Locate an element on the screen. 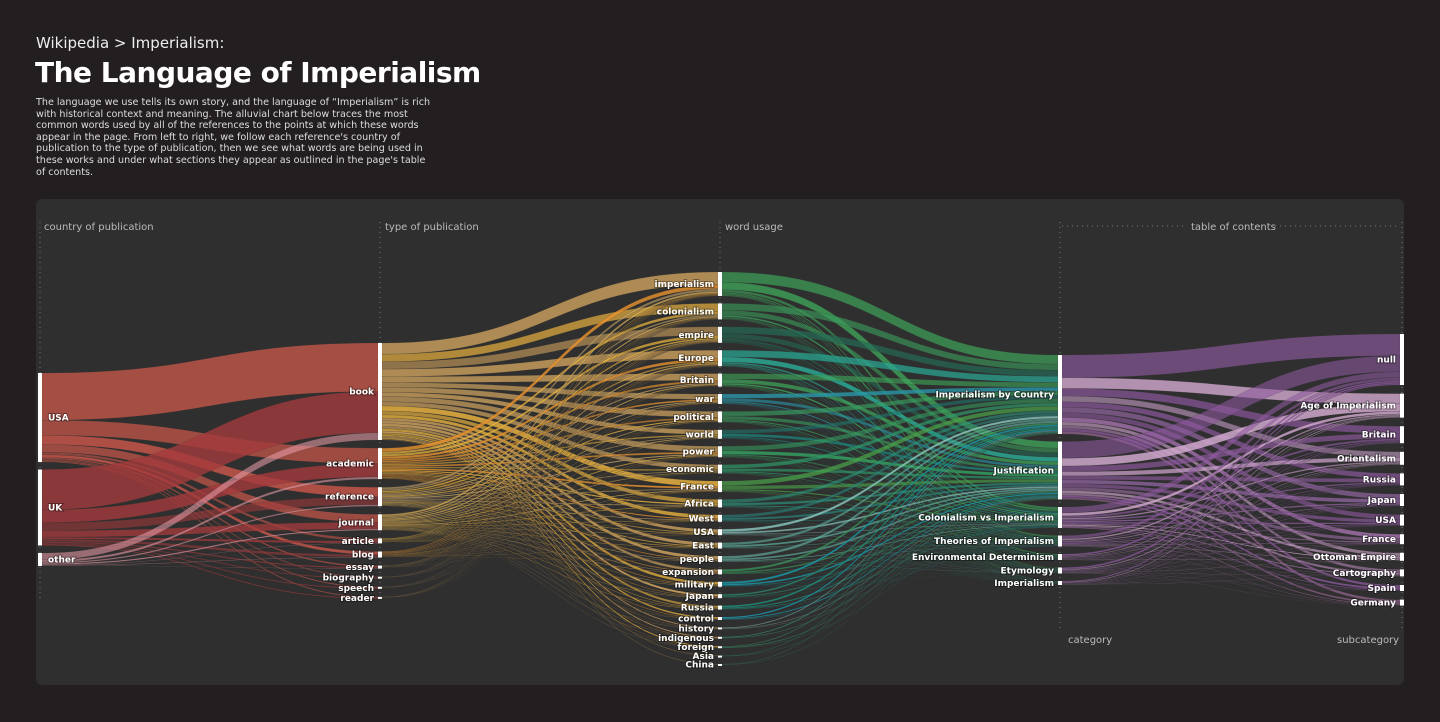 This screenshot has height=722, width=1440. node-age-of-imperialism is located at coordinates (1402, 405).